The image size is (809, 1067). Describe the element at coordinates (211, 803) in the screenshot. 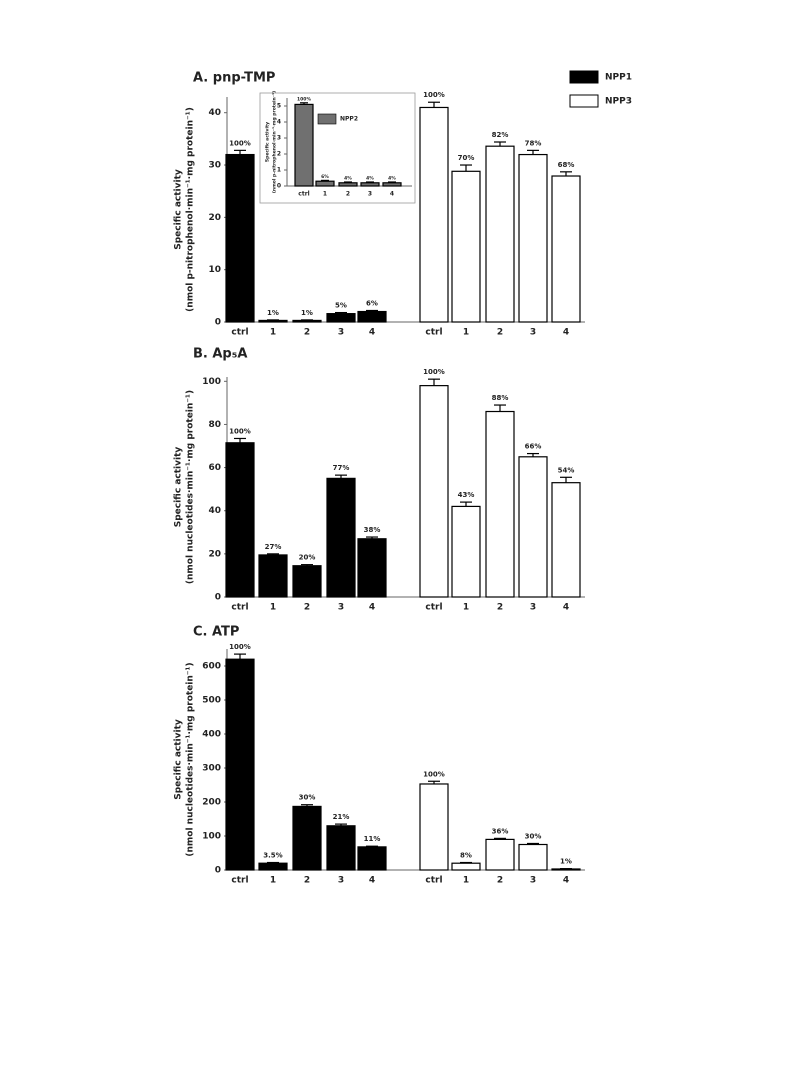

I see `y-tick-label: 200` at that location.